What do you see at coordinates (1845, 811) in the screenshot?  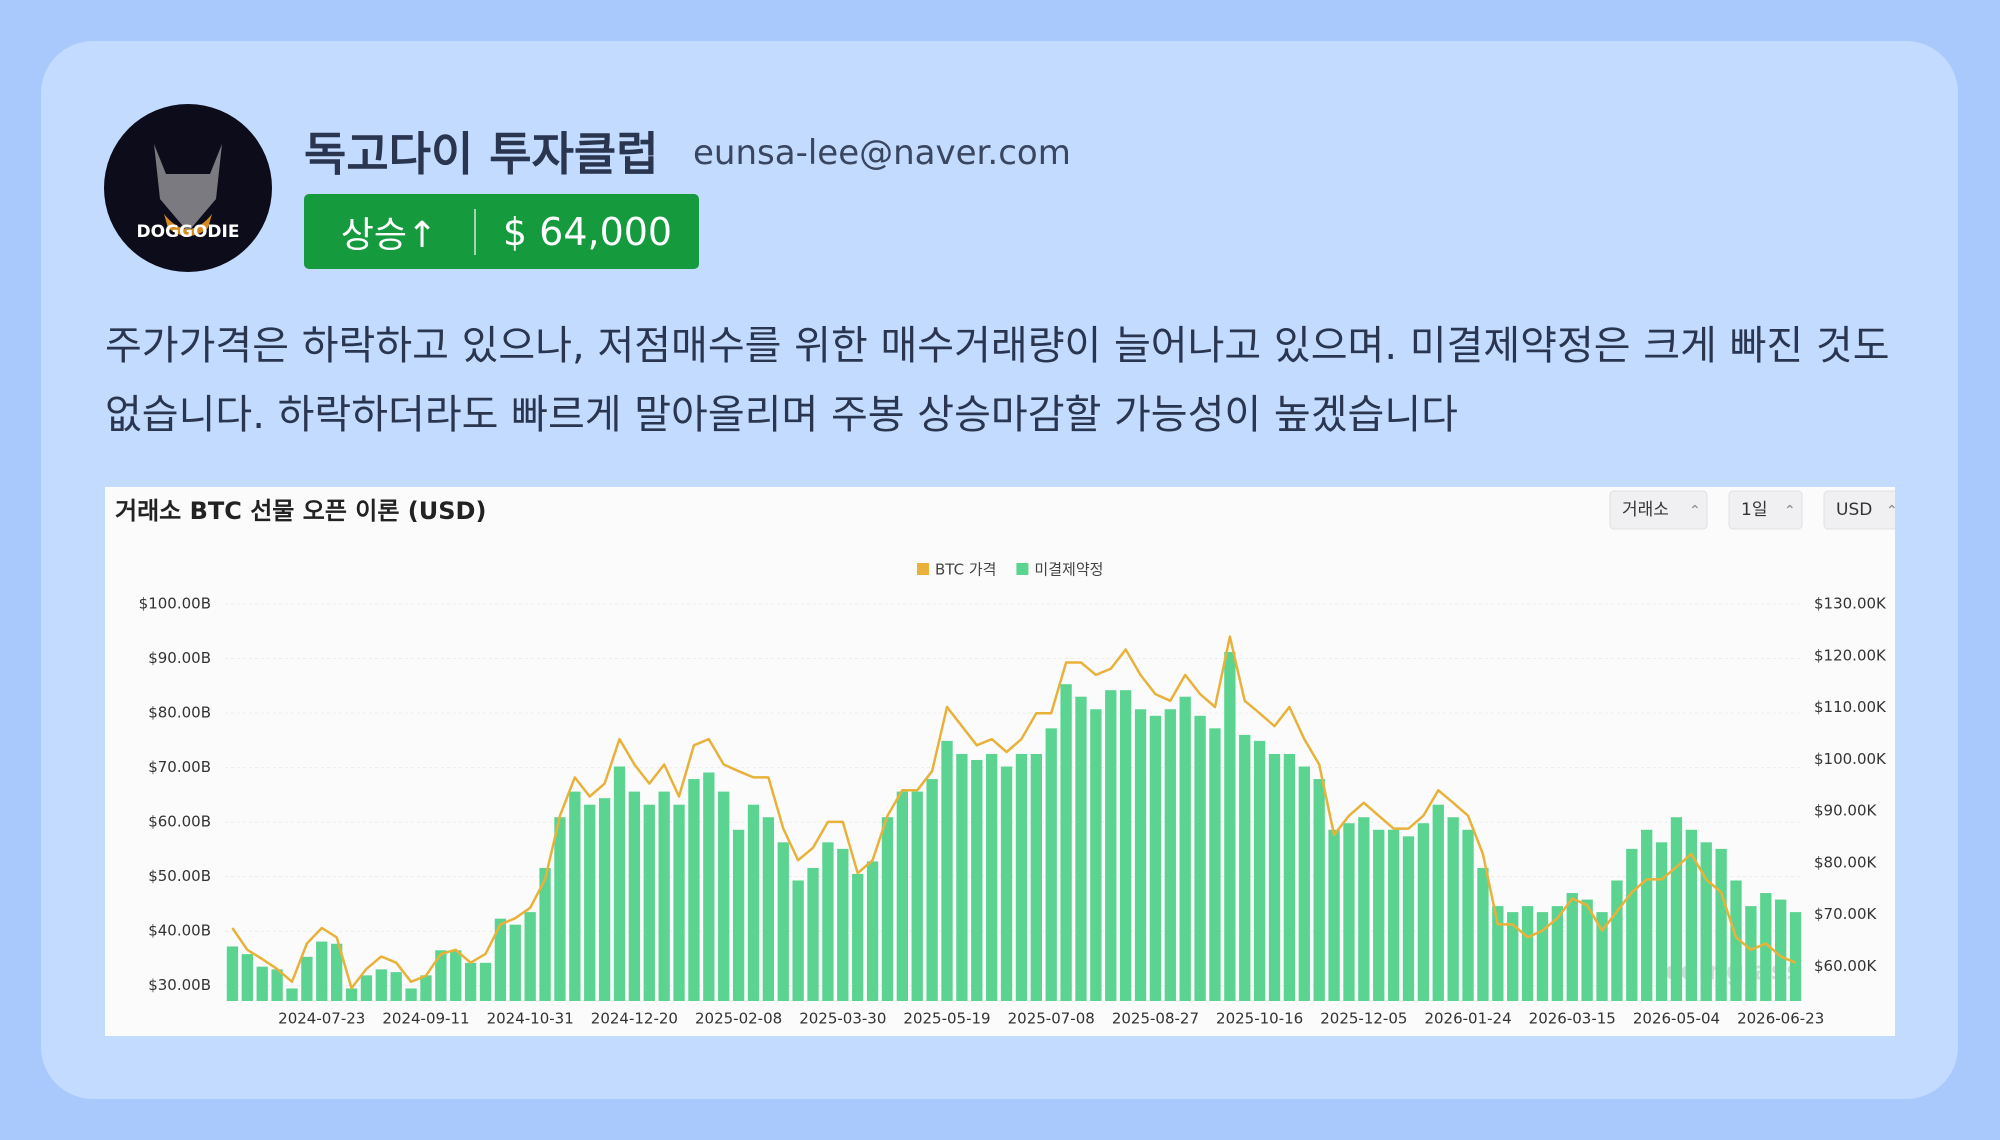 I see `y2-tick-label: $90.00K` at bounding box center [1845, 811].